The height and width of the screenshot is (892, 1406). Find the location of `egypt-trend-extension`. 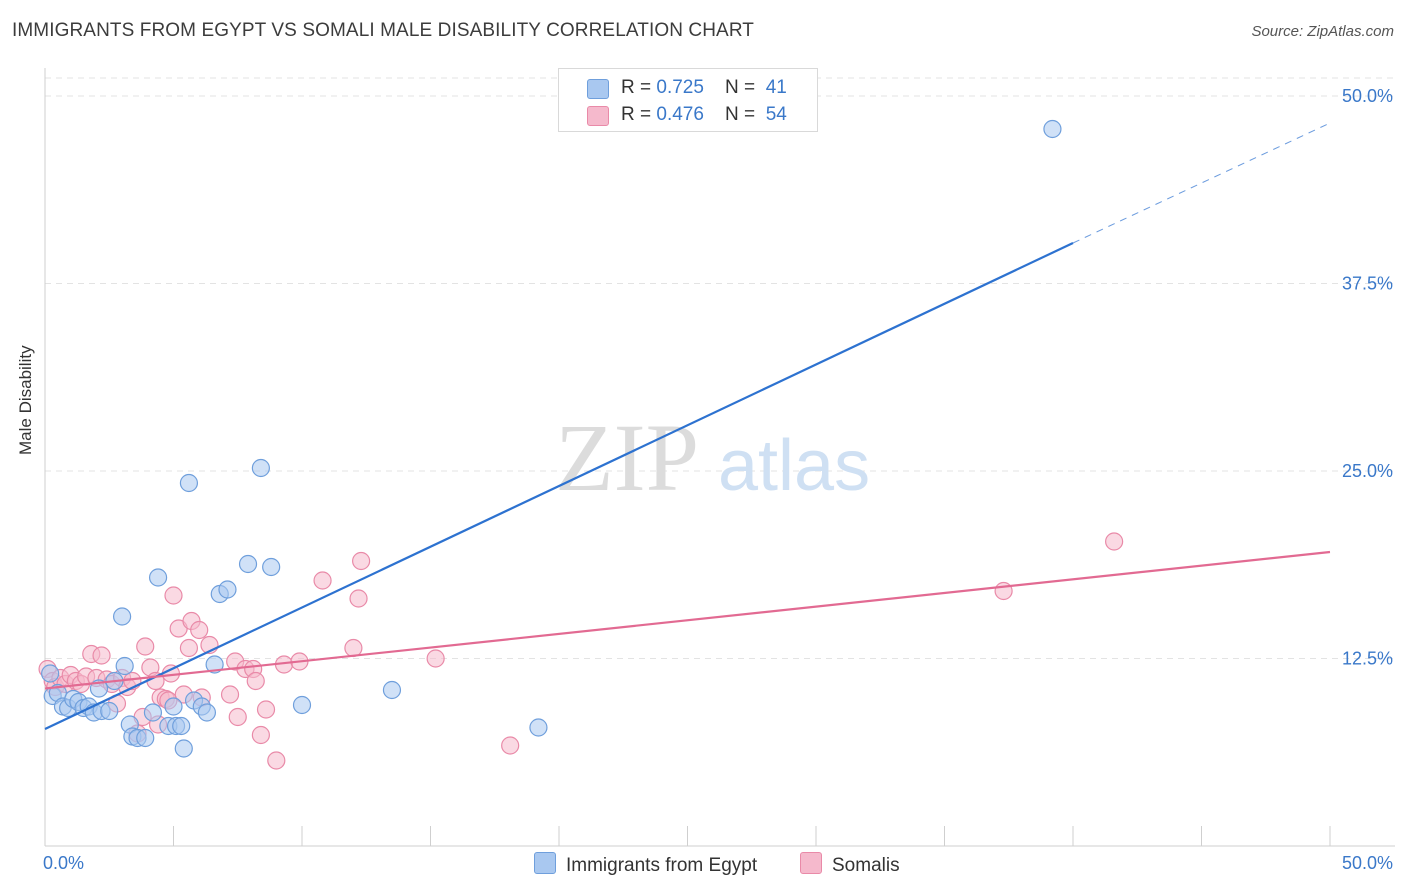

egypt-trend-extension is located at coordinates (1201, 183).